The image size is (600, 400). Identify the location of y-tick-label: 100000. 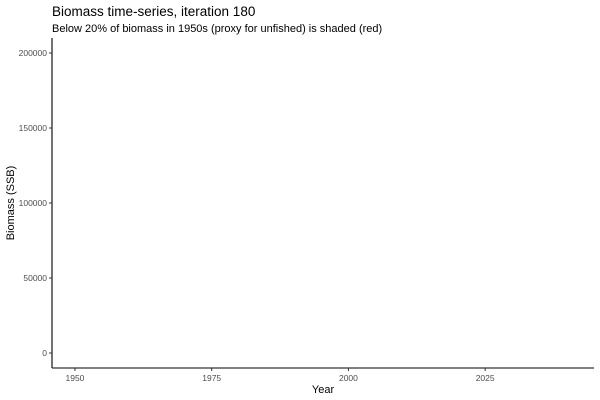
(33, 203).